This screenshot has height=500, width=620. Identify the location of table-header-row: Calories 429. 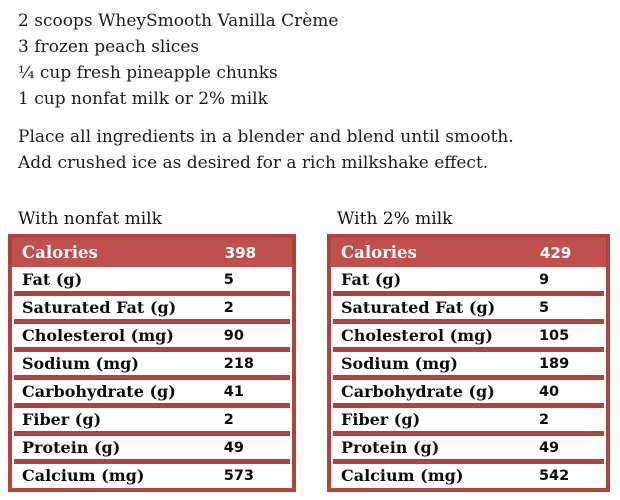
(468, 252).